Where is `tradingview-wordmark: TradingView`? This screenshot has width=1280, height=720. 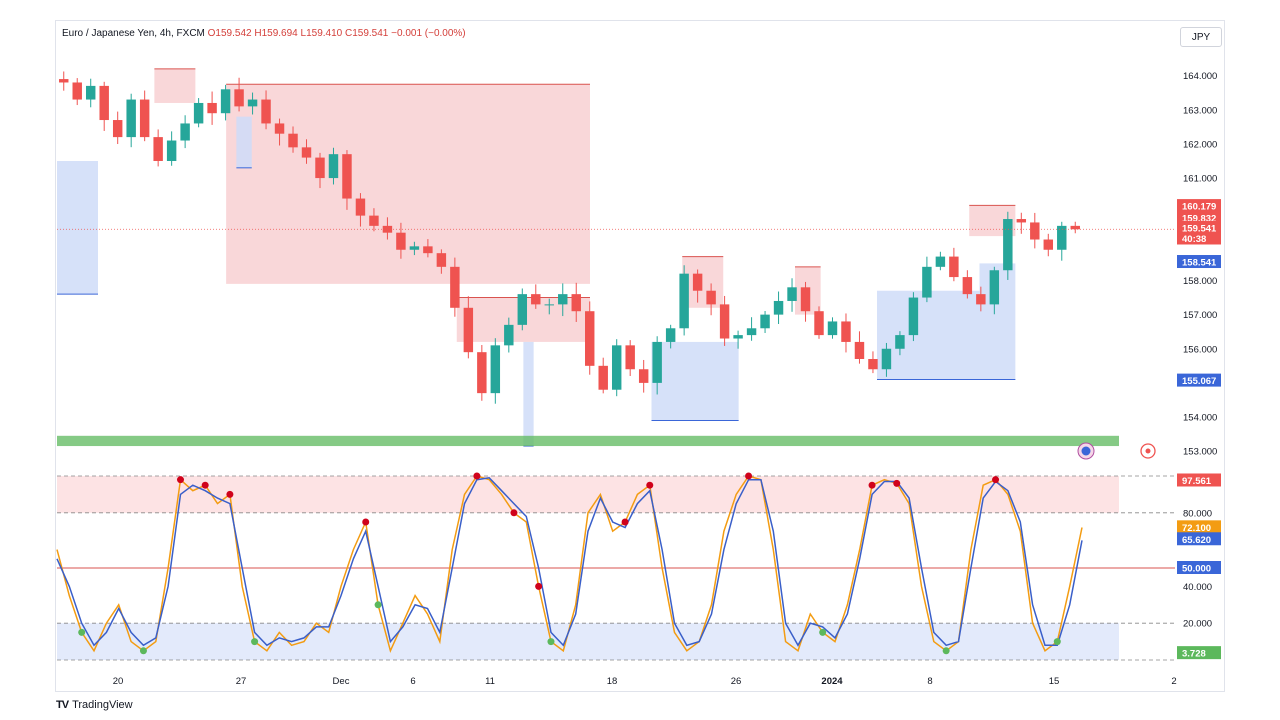
tradingview-wordmark: TradingView is located at coordinates (102, 705).